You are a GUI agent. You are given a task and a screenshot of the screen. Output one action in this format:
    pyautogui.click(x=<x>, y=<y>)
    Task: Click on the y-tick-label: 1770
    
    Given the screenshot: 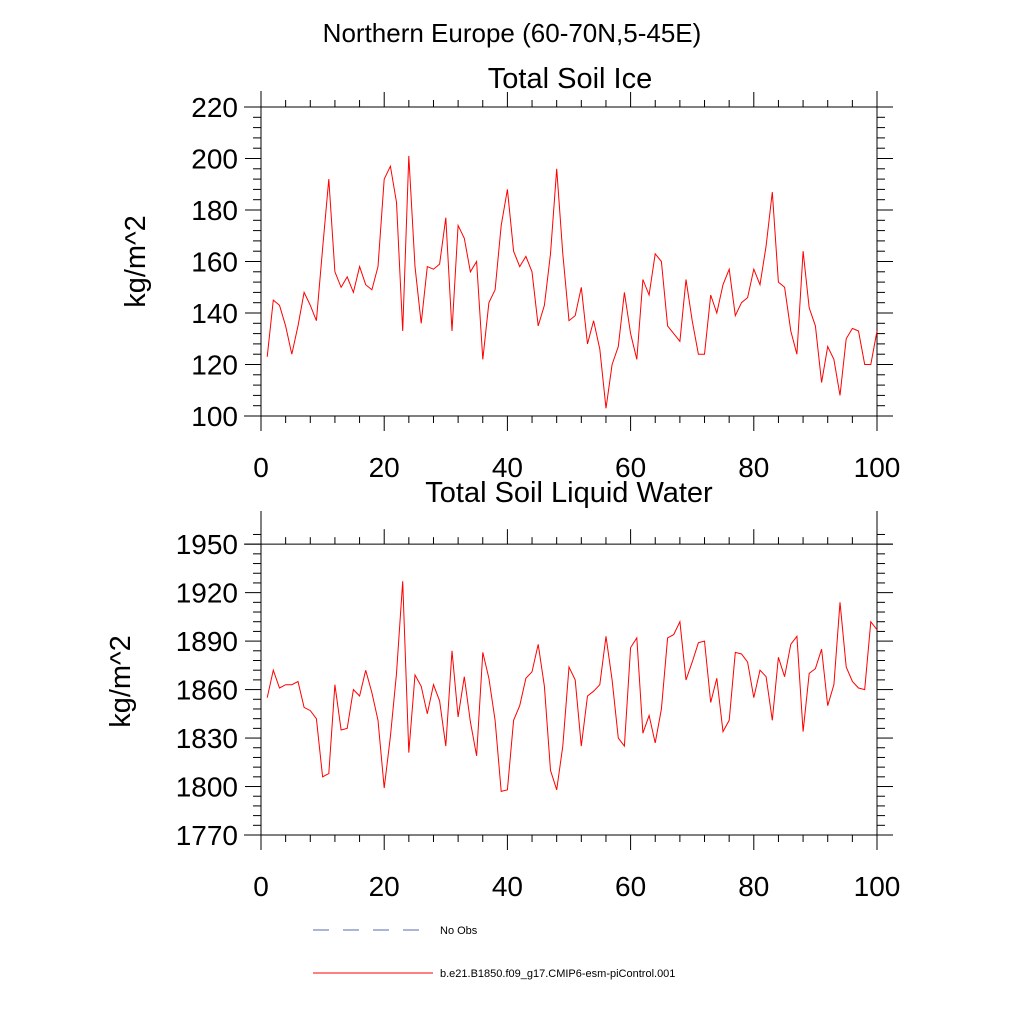 What is the action you would take?
    pyautogui.click(x=207, y=835)
    